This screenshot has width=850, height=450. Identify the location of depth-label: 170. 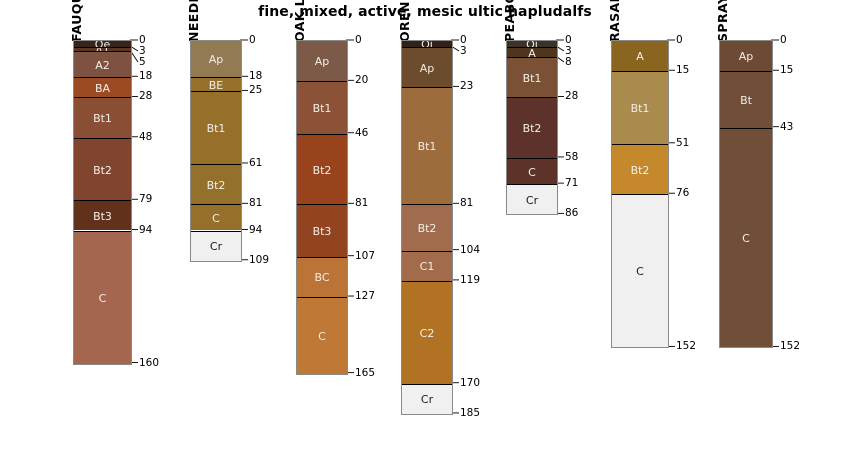
(470, 382).